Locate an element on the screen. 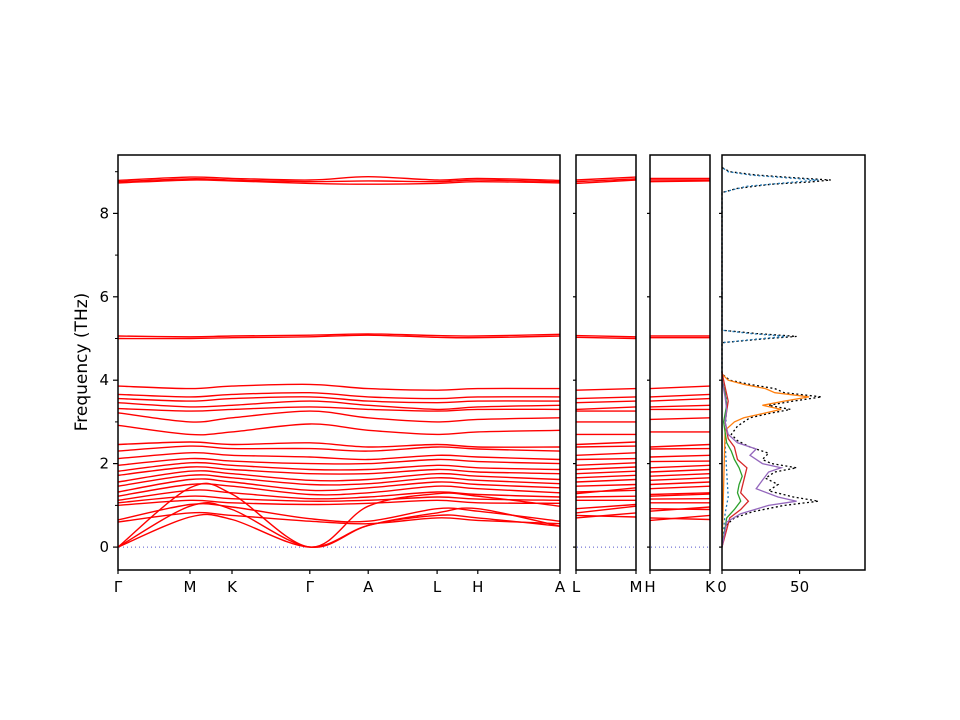 The image size is (960, 720). y-tick-label: 6 is located at coordinates (104, 297).